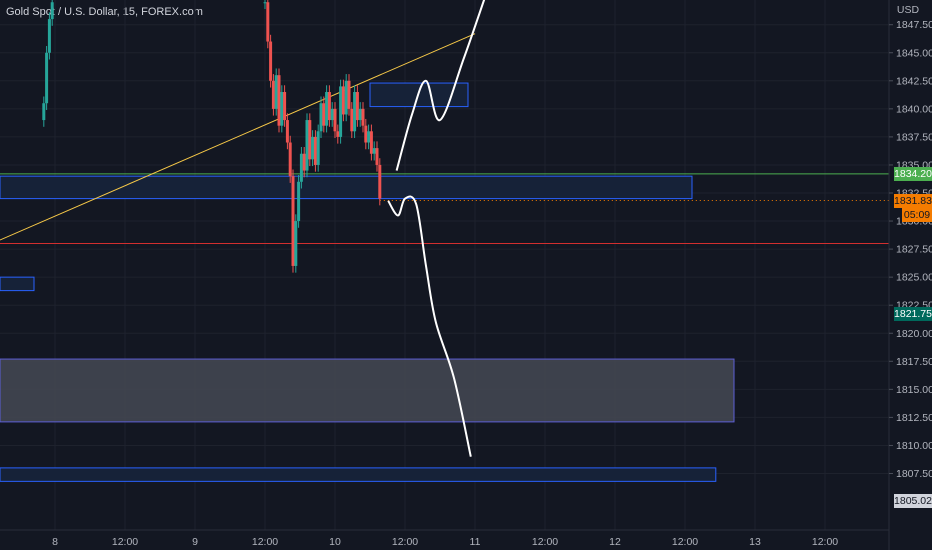  Describe the element at coordinates (914, 250) in the screenshot. I see `y-tick-label: 1827.50` at that location.